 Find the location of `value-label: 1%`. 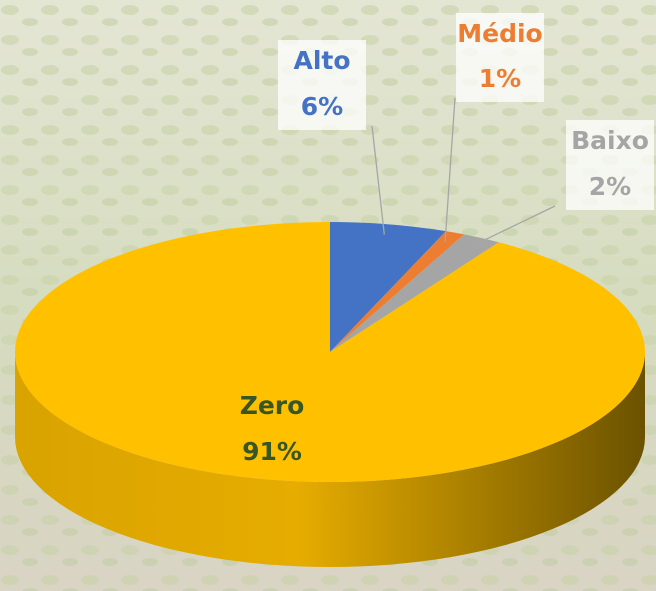

value-label: 1% is located at coordinates (500, 78).